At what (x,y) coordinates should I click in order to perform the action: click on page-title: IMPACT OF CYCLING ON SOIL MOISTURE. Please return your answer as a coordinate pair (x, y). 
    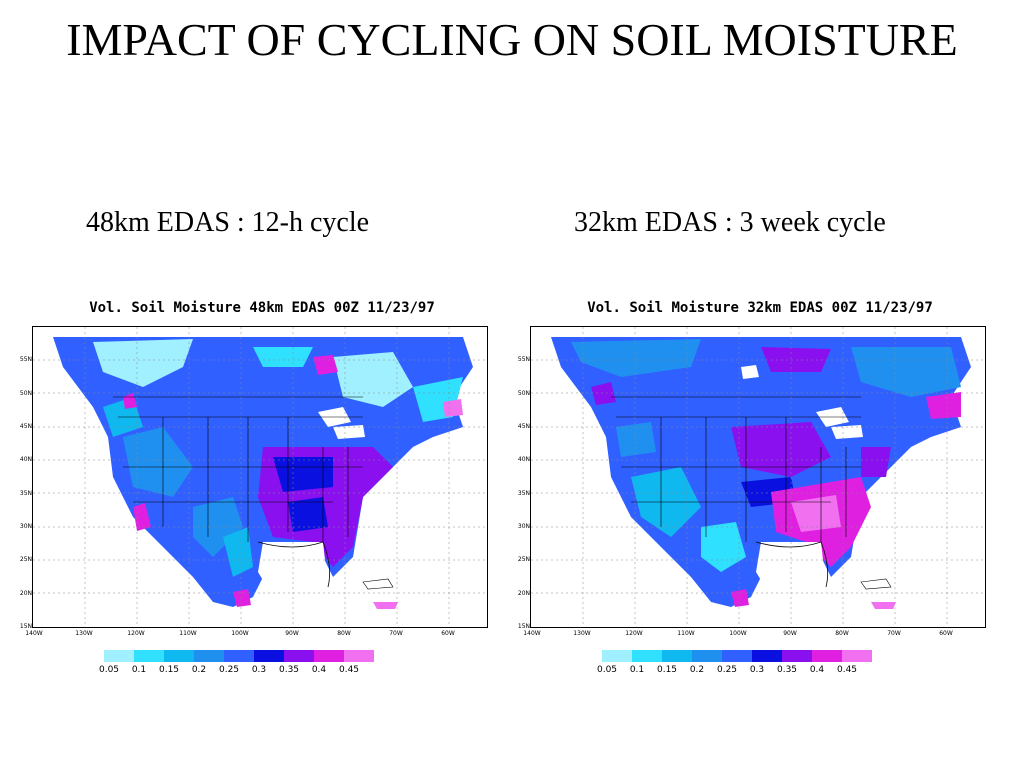
    Looking at the image, I should click on (512, 39).